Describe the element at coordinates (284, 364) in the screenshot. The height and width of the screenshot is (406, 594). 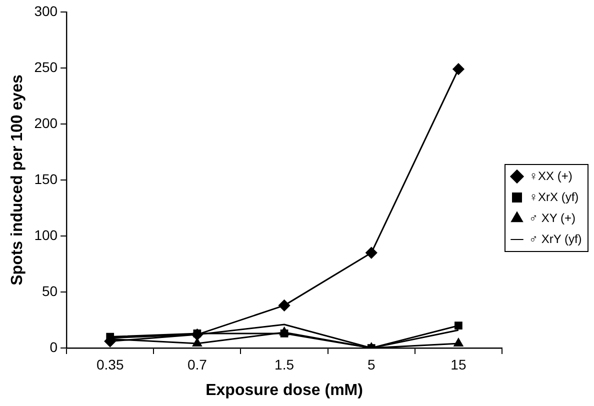
I see `x-tick-label: 1.5` at that location.